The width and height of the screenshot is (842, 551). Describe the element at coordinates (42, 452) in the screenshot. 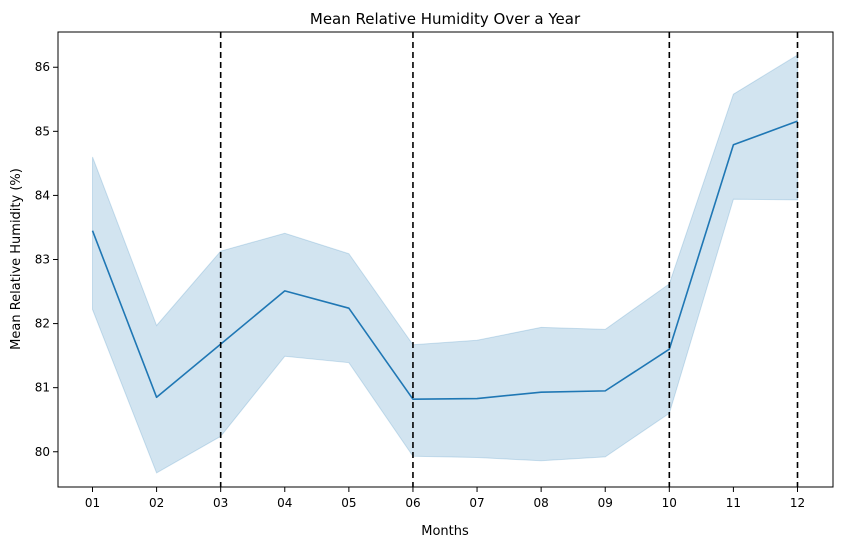

I see `y-tick-label-80: 80` at that location.